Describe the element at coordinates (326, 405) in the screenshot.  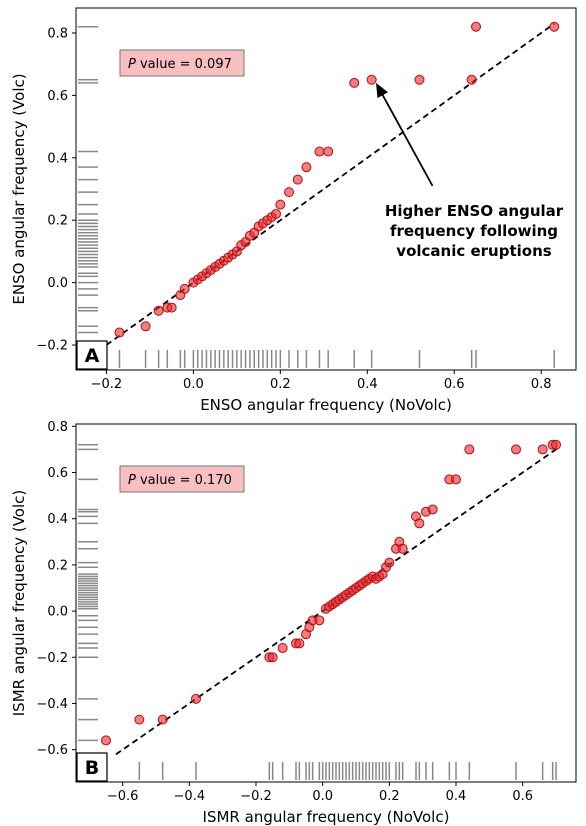
I see `x-axis-label: ENSO angular frequency (NoVolc)` at that location.